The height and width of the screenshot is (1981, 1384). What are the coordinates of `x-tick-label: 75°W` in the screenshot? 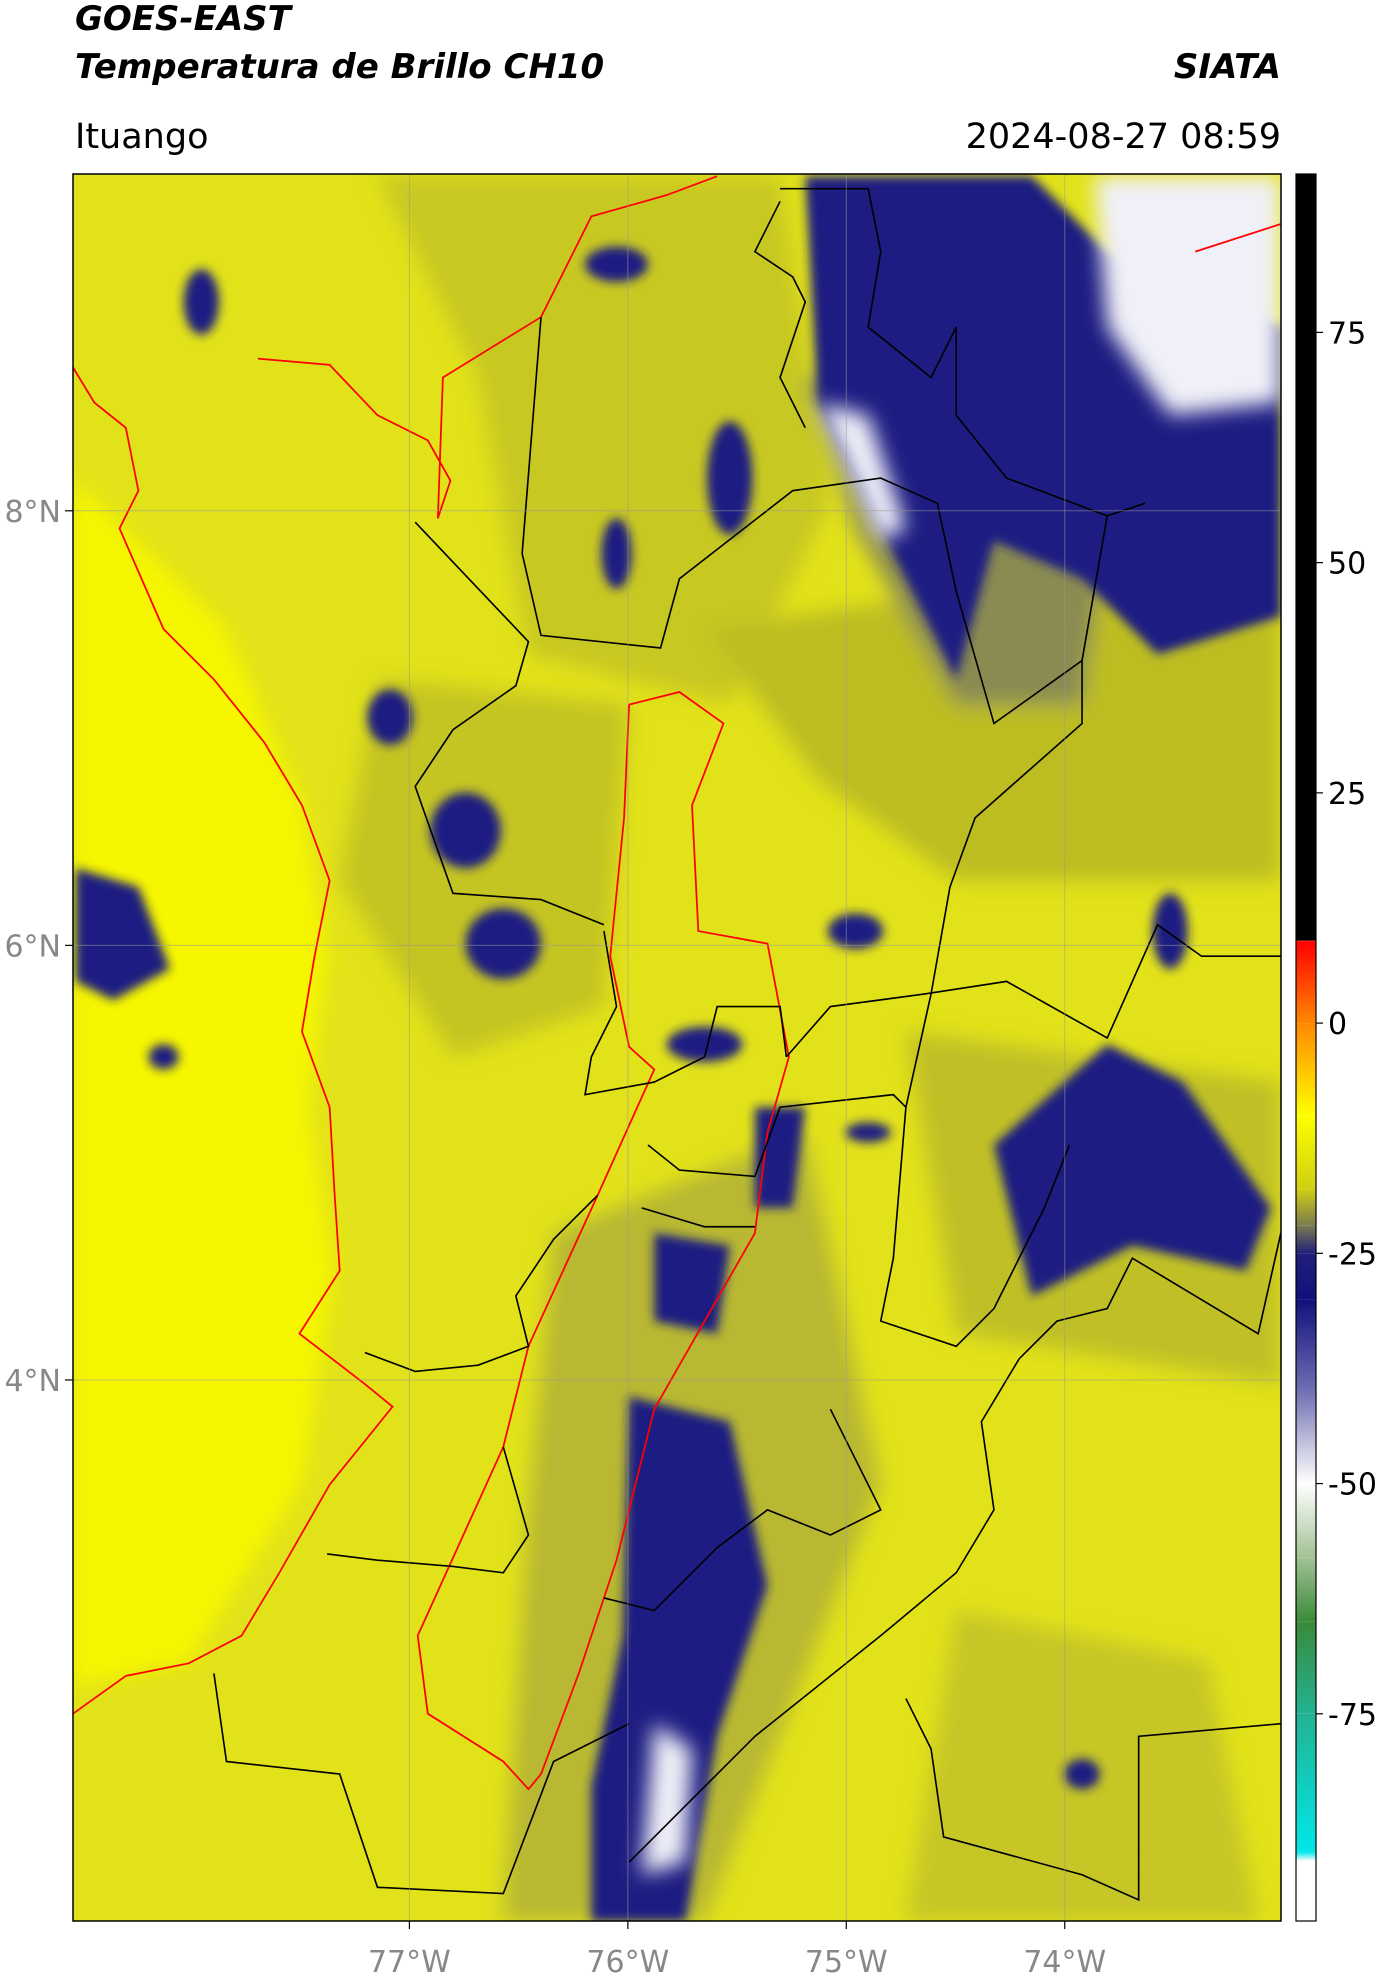 It's located at (846, 1962).